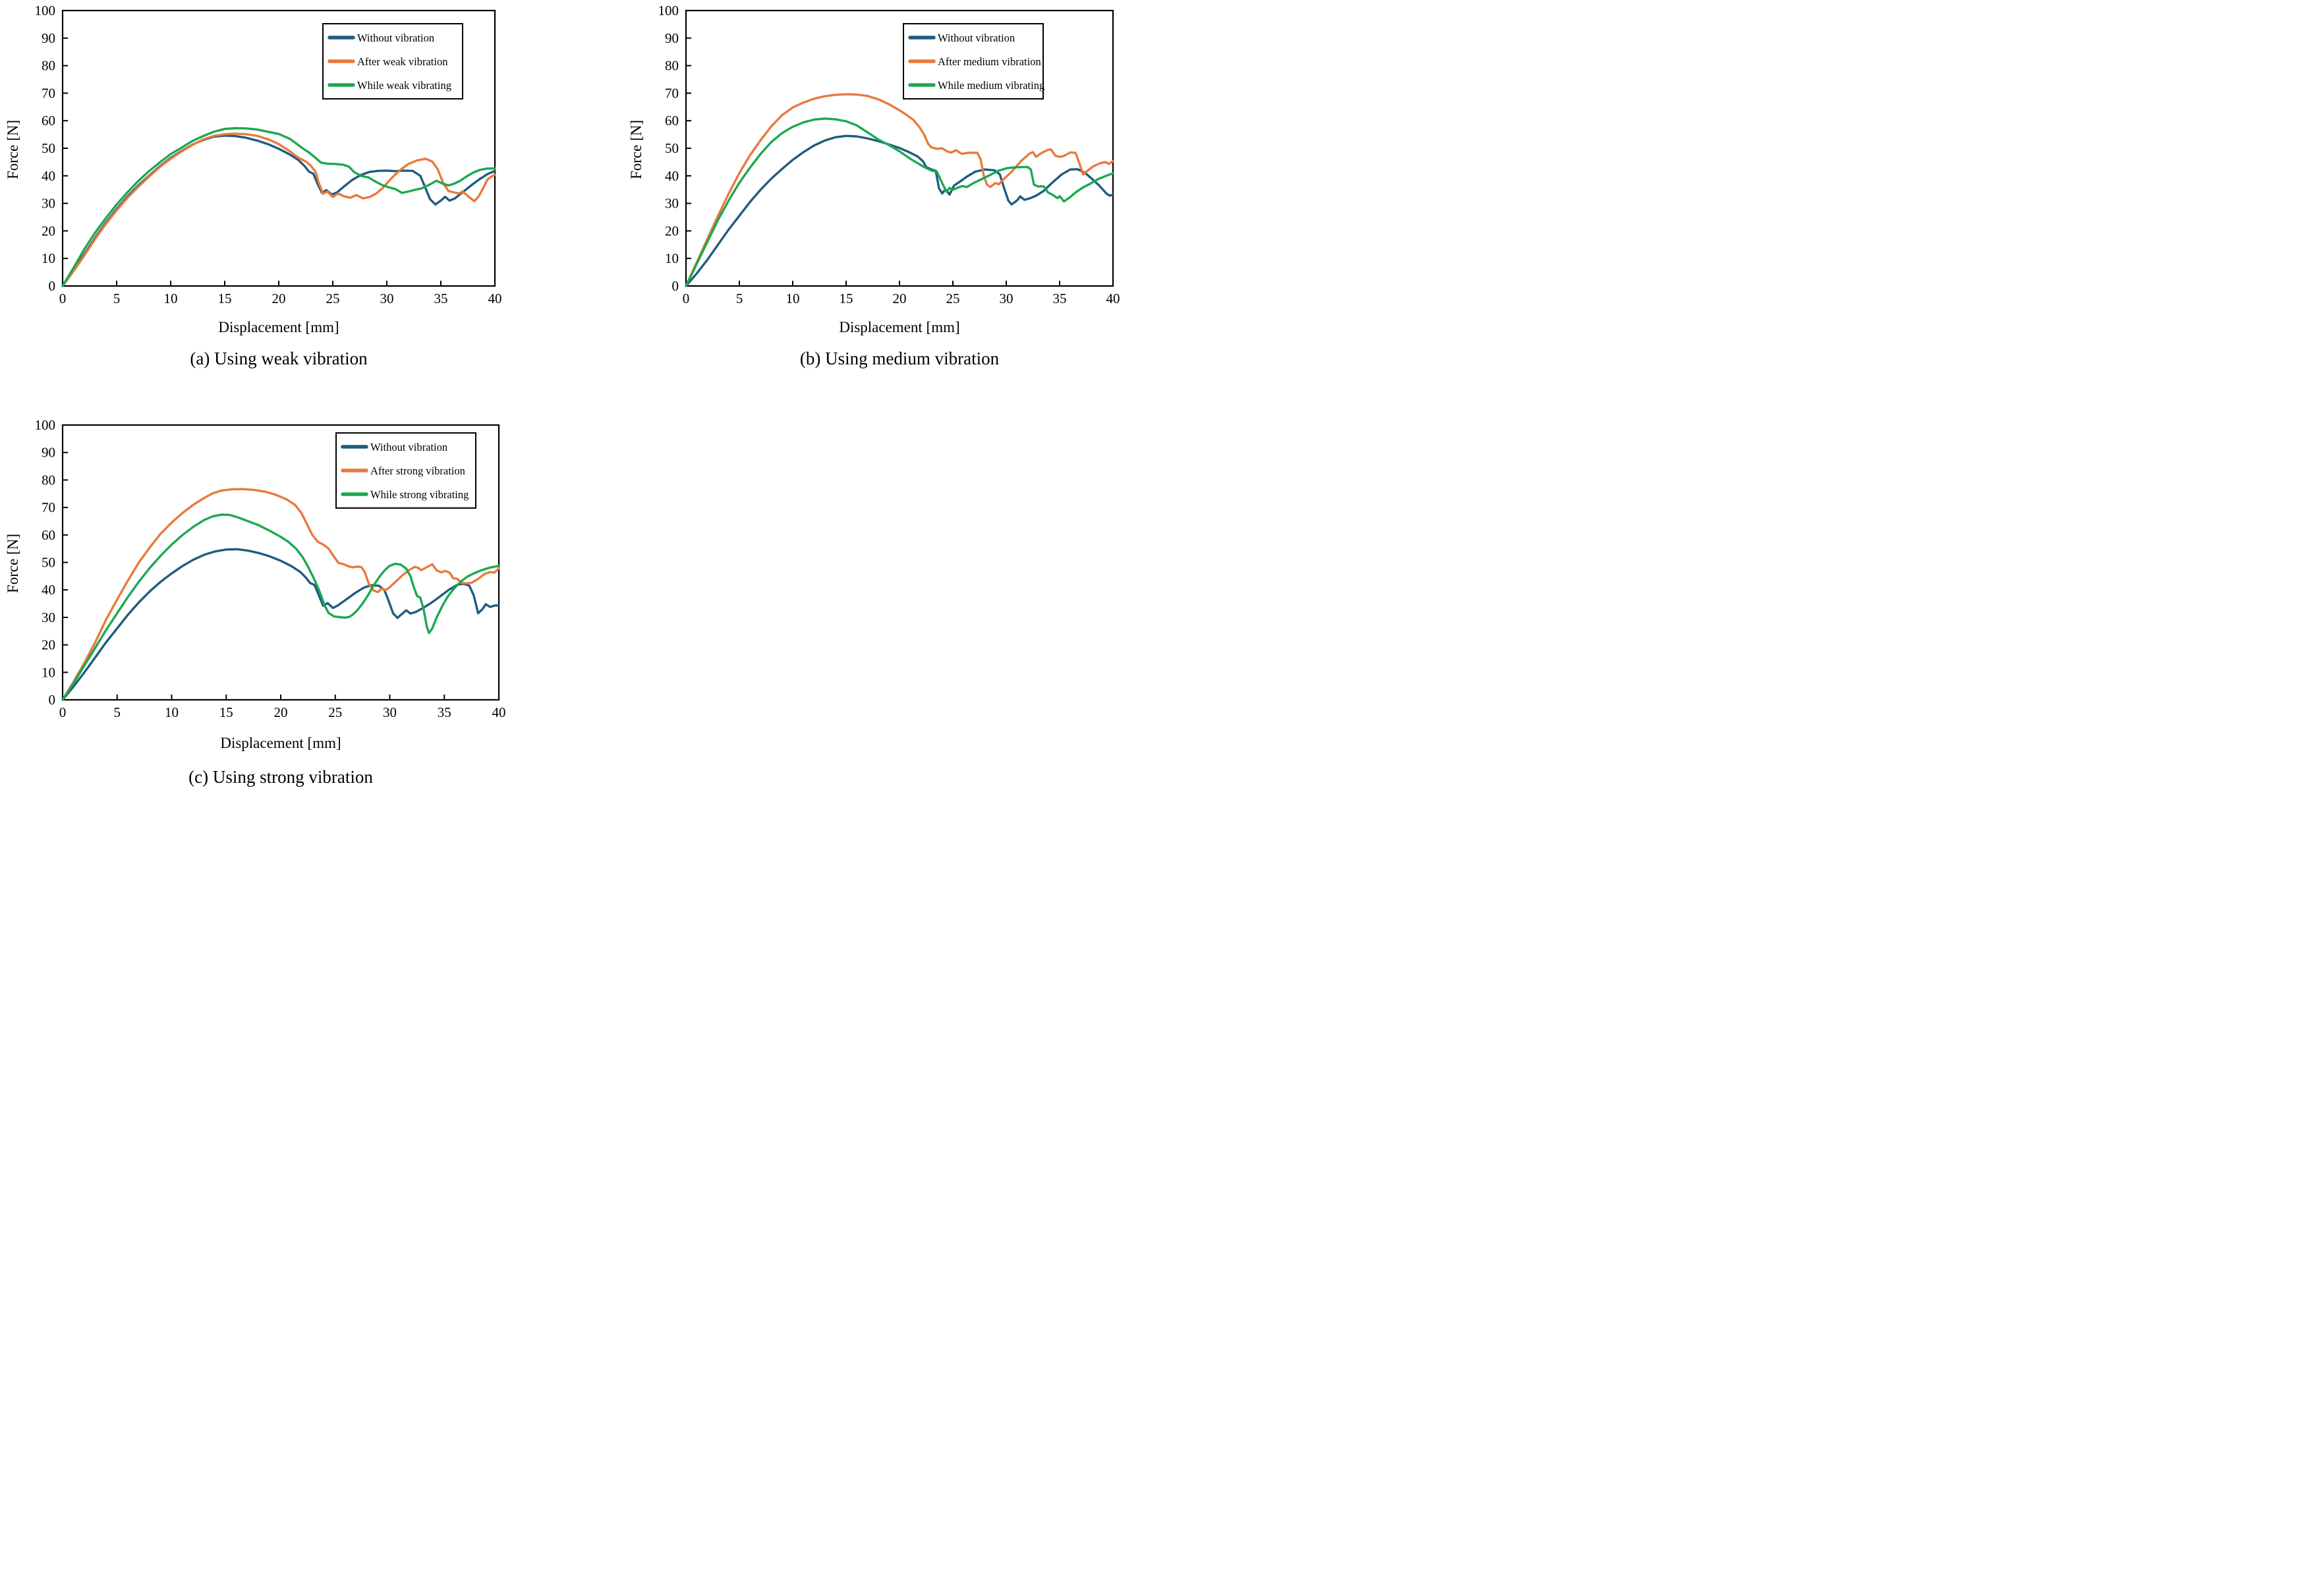  Describe the element at coordinates (280, 777) in the screenshot. I see `chart-c-caption: (c) Using strong vibration` at that location.